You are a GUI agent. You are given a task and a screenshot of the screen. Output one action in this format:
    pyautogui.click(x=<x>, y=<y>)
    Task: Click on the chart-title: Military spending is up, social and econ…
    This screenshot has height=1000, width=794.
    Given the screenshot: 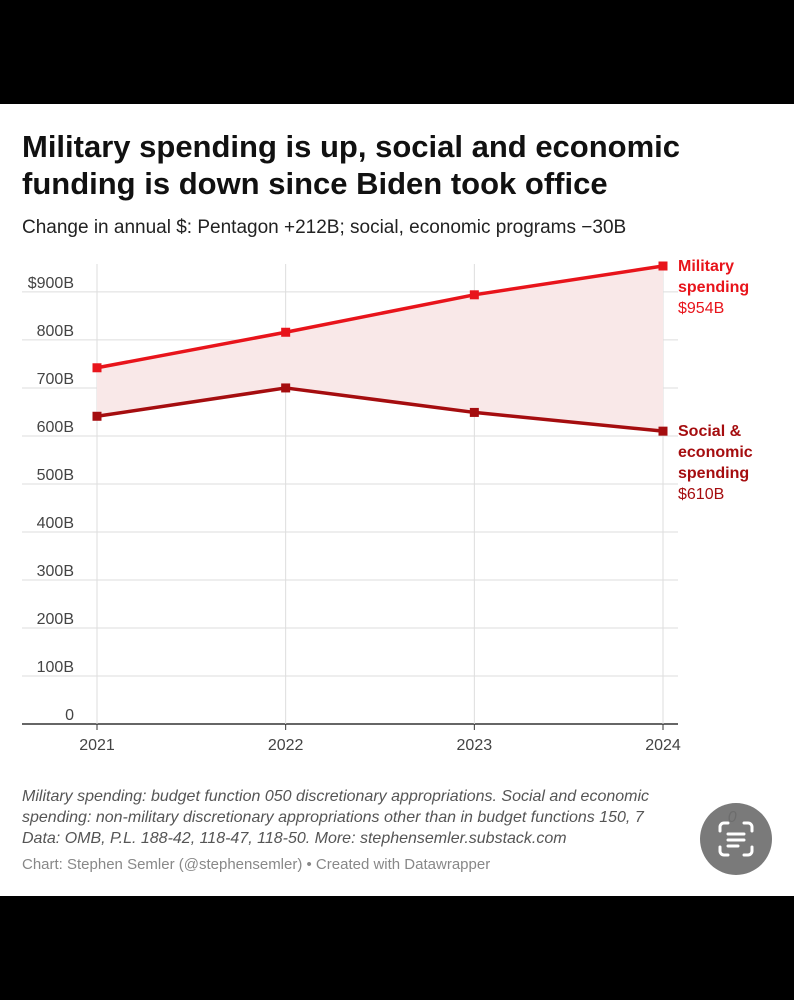 What is the action you would take?
    pyautogui.click(x=351, y=165)
    